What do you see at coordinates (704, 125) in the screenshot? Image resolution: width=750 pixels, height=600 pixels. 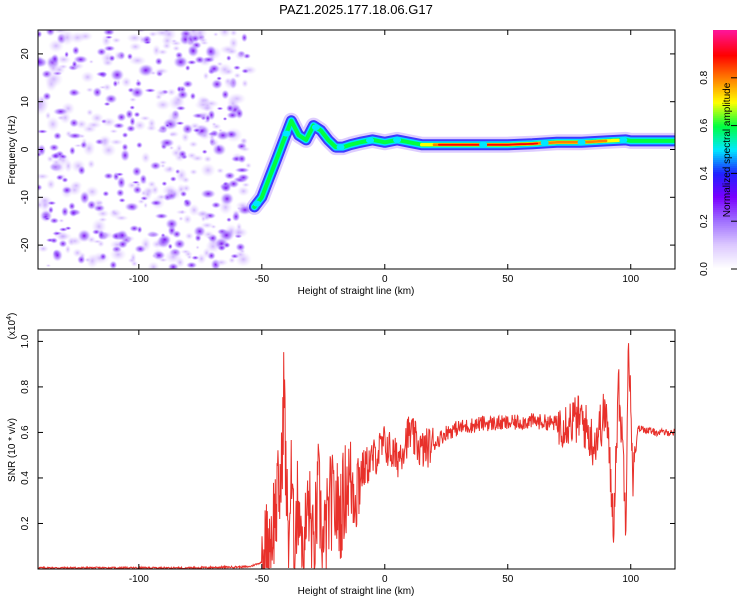 I see `colorbar-tick-label: 0.6` at bounding box center [704, 125].